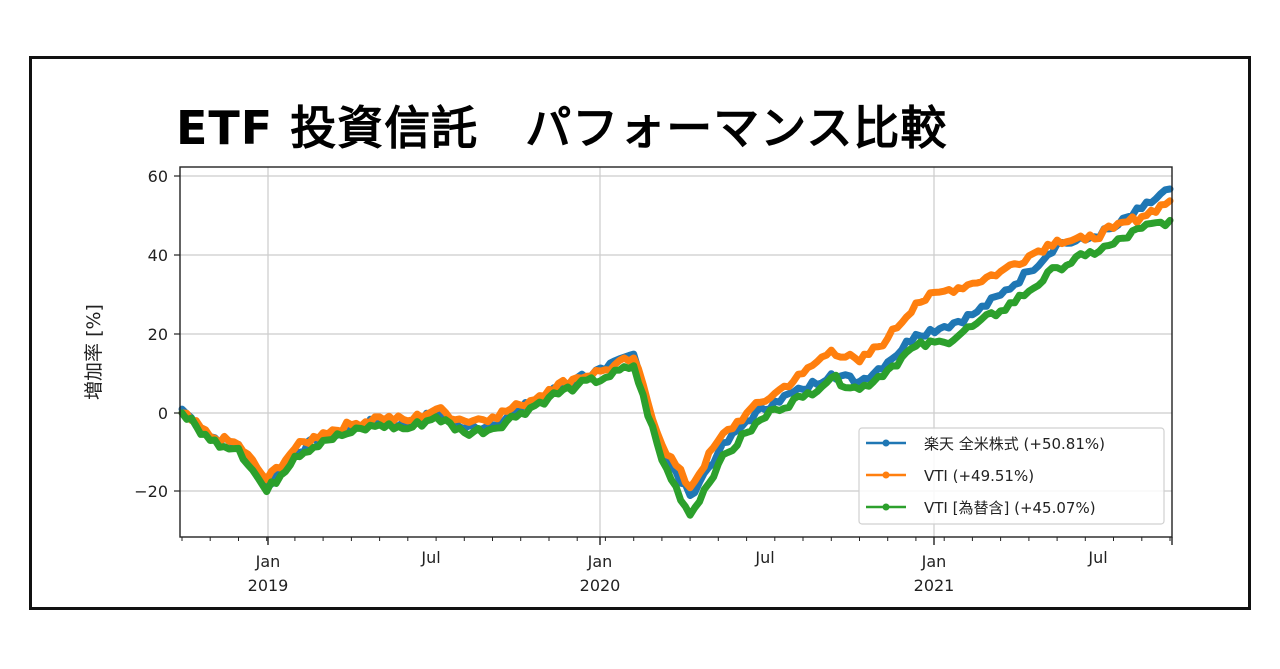 The width and height of the screenshot is (1280, 669). Describe the element at coordinates (979, 476) in the screenshot. I see `legend-label: VTI (+49.51%)` at that location.